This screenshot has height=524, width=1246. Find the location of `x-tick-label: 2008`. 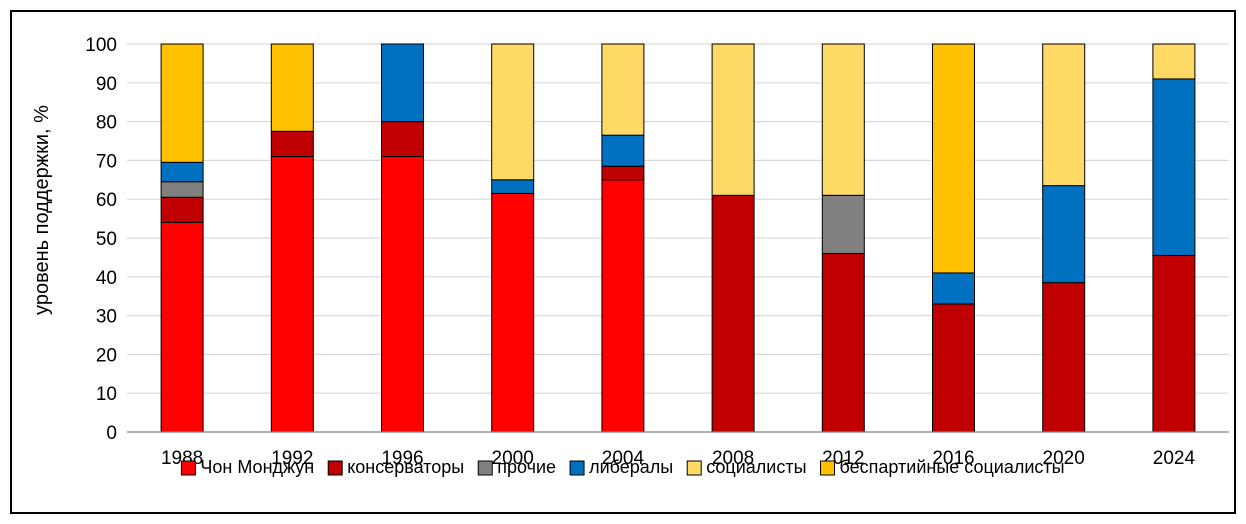

x-tick-label: 2008 is located at coordinates (733, 458).